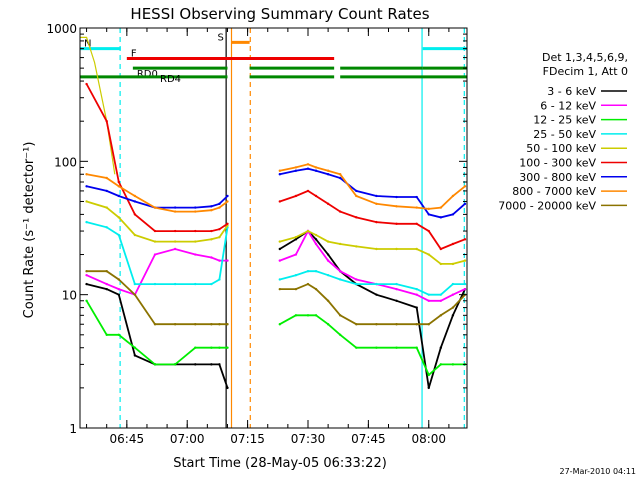 The height and width of the screenshot is (484, 640). What do you see at coordinates (428, 439) in the screenshot?
I see `x-tick-label: 08:00` at bounding box center [428, 439].